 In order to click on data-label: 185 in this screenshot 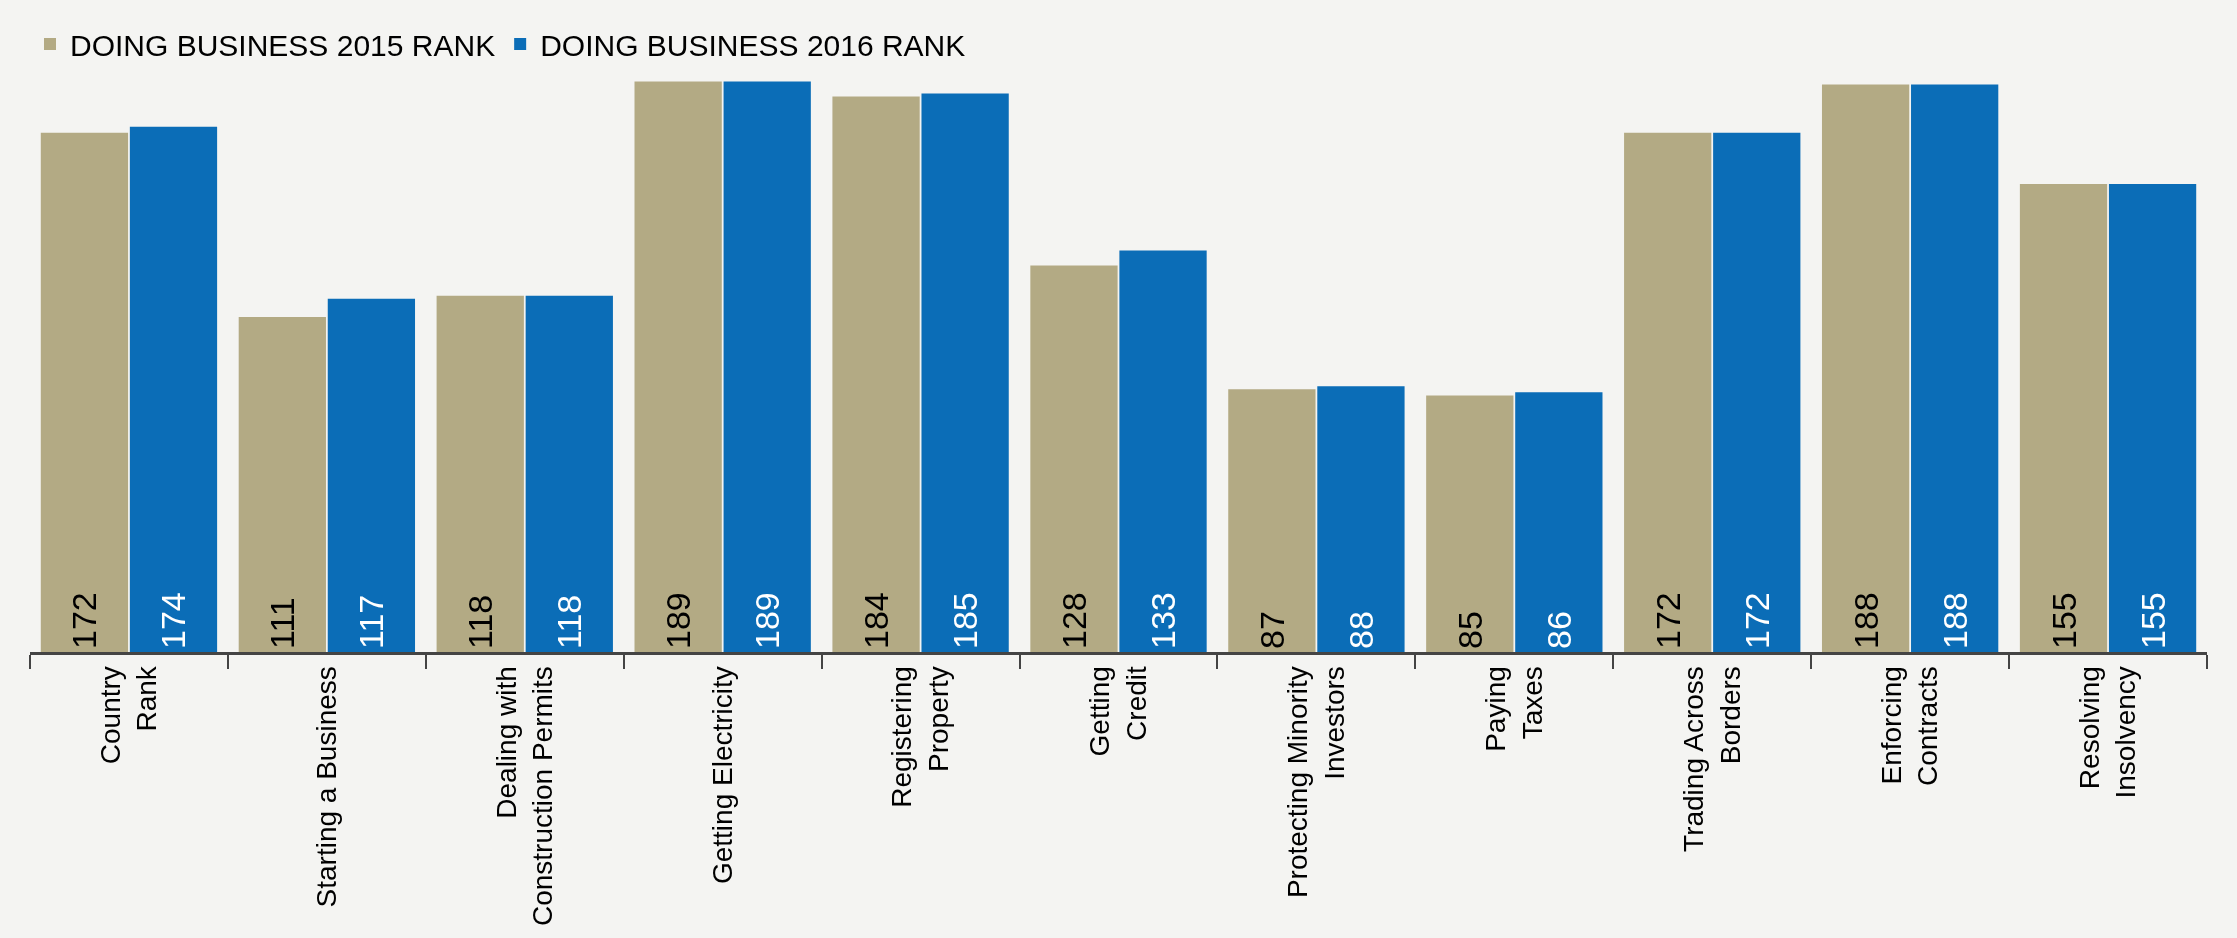, I will do `click(965, 620)`.